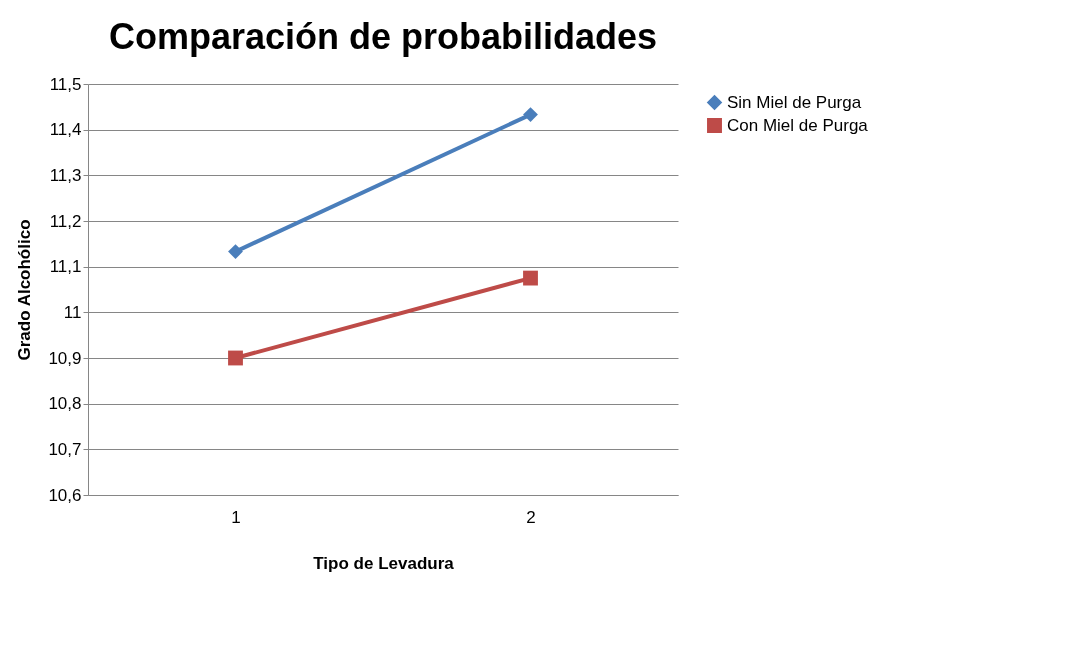 The height and width of the screenshot is (670, 1079). Describe the element at coordinates (383, 36) in the screenshot. I see `chart-title: Comparación de probabilidades` at that location.